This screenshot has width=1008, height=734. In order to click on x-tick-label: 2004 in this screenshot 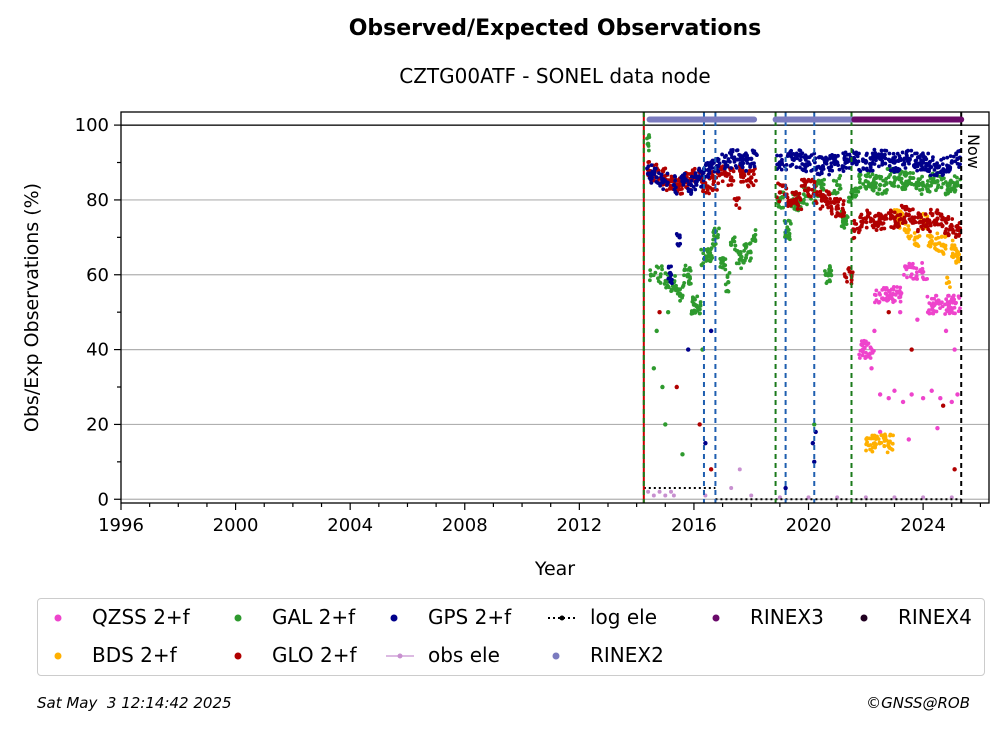, I will do `click(350, 525)`.